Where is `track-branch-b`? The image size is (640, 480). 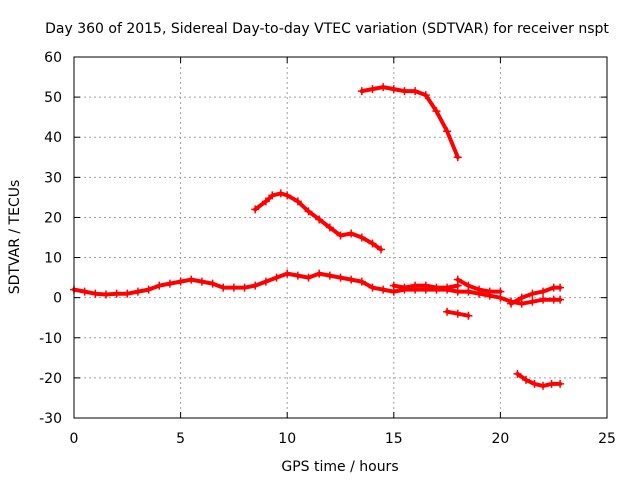 track-branch-b is located at coordinates (536, 295).